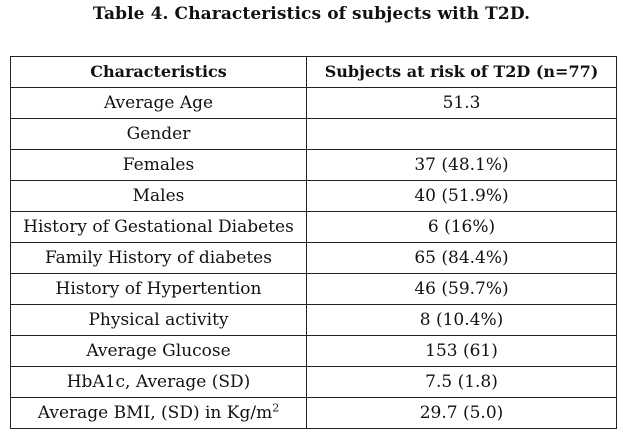  What do you see at coordinates (158, 72) in the screenshot?
I see `header-characteristics: Characteristics` at bounding box center [158, 72].